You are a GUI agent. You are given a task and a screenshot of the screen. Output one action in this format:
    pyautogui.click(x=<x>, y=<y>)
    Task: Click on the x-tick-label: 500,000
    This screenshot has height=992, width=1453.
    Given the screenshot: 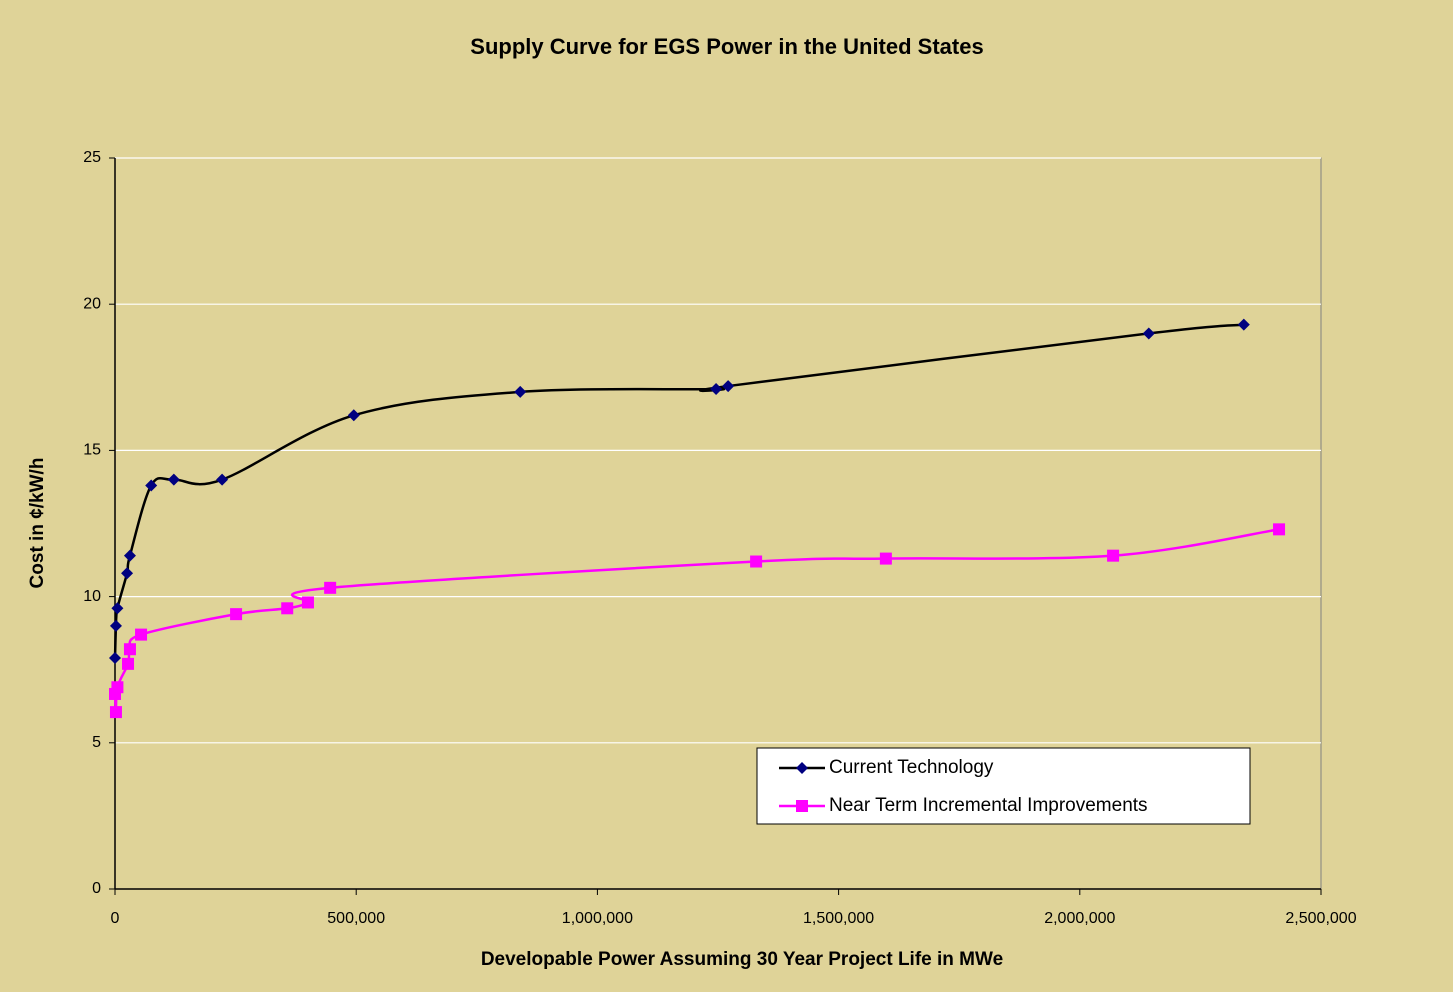 What is the action you would take?
    pyautogui.click(x=356, y=918)
    